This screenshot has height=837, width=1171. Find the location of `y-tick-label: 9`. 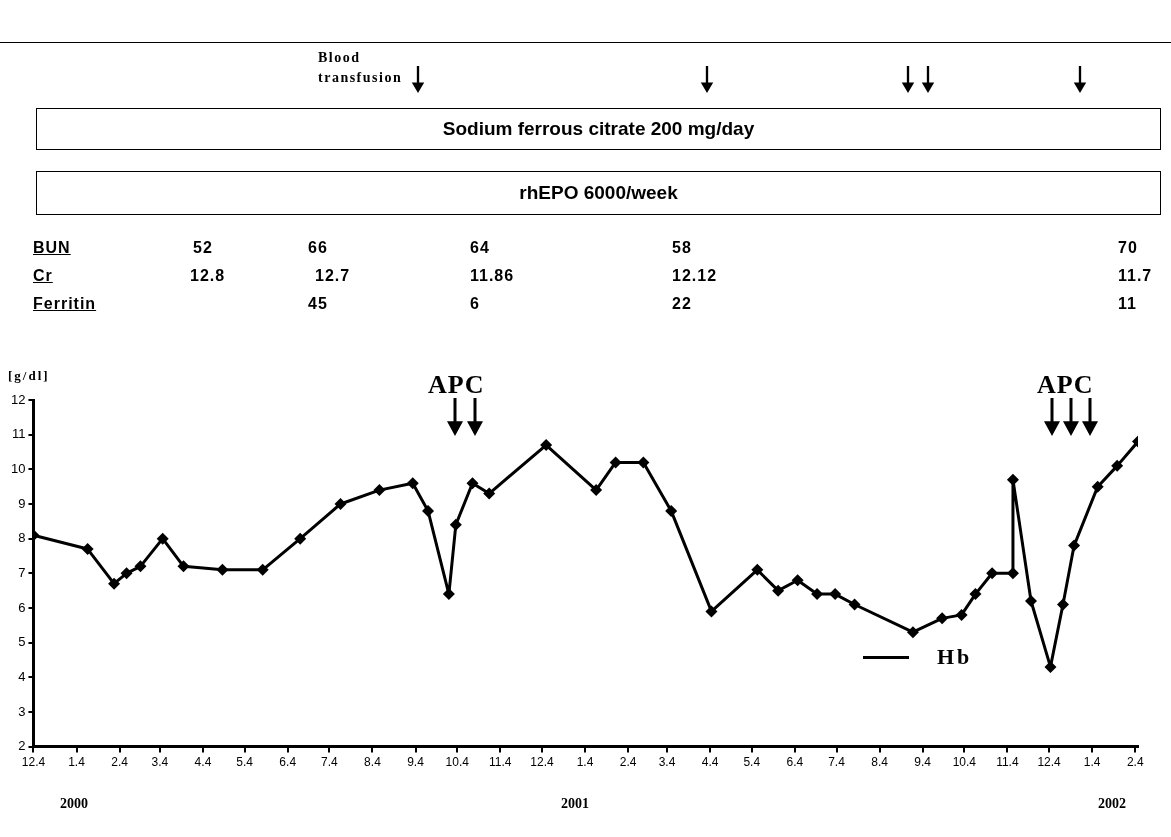

y-tick-label: 9 is located at coordinates (22, 503).